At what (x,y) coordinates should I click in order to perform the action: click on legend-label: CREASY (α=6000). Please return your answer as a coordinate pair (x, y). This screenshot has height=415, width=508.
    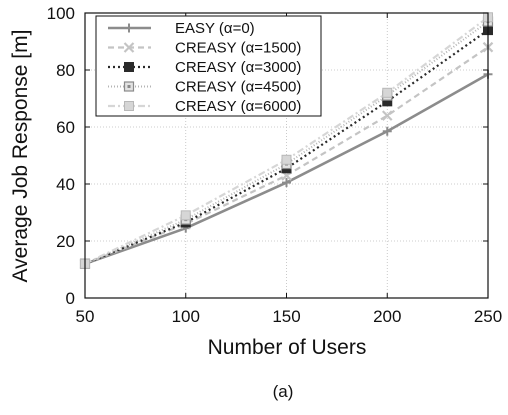
    Looking at the image, I should click on (238, 106).